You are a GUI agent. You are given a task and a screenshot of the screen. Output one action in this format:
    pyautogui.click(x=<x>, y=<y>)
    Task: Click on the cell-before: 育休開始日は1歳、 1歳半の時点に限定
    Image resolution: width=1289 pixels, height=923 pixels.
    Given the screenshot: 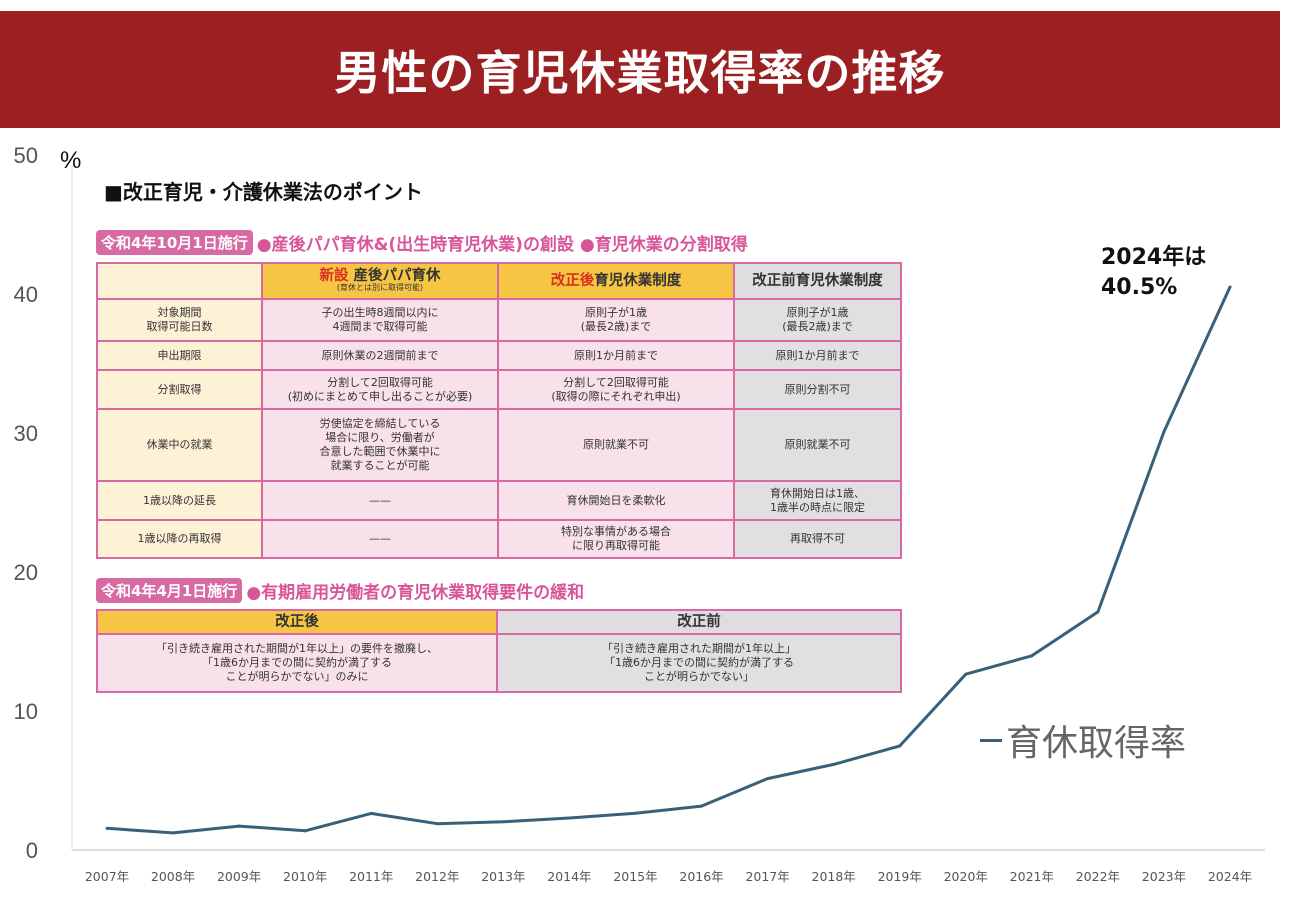 What is the action you would take?
    pyautogui.click(x=817, y=500)
    